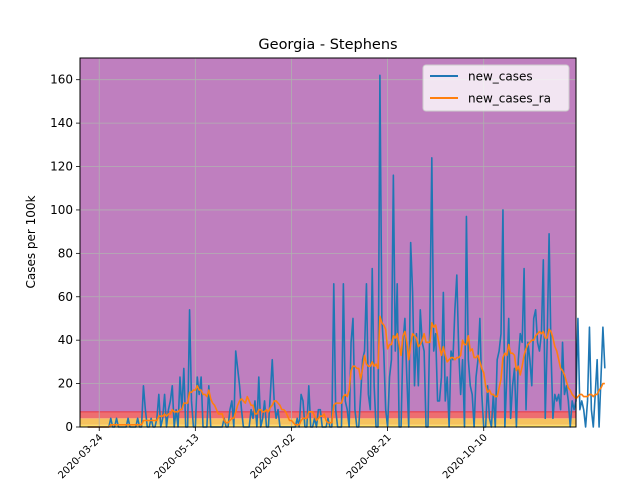  Describe the element at coordinates (61, 167) in the screenshot. I see `y-tick-label: 120` at that location.